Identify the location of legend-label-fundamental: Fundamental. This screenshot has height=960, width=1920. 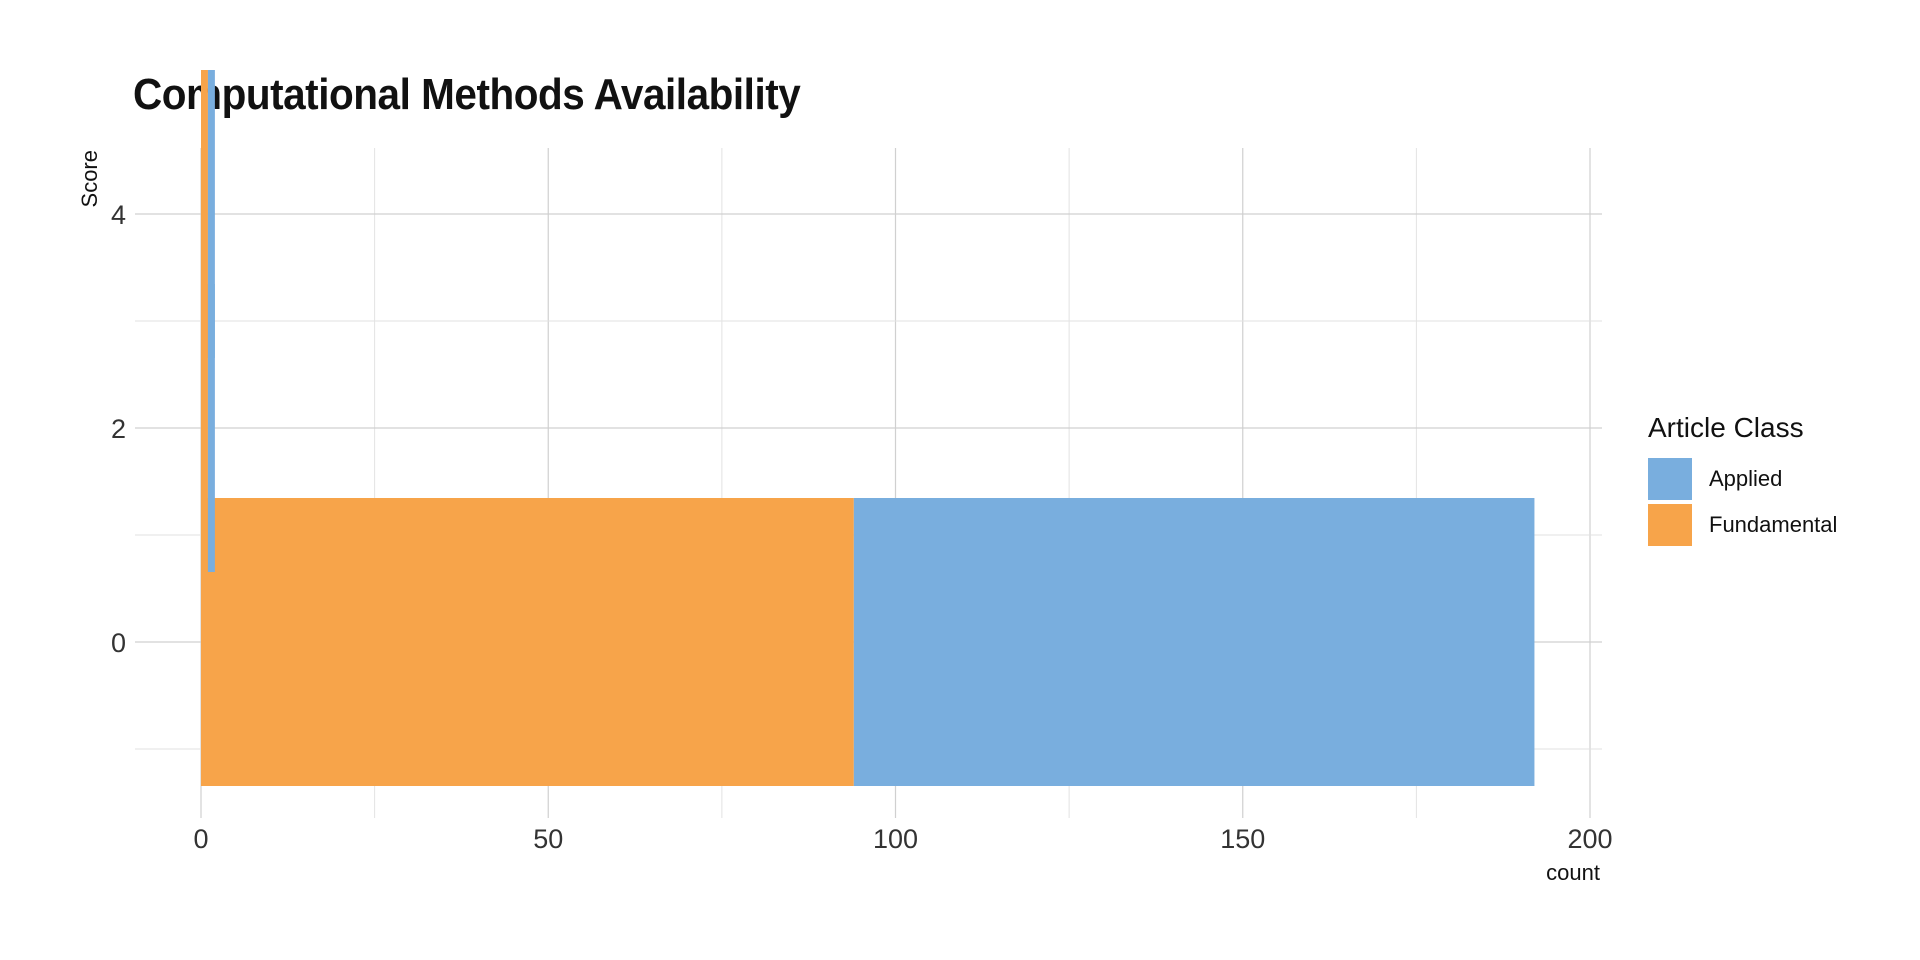
(1773, 524).